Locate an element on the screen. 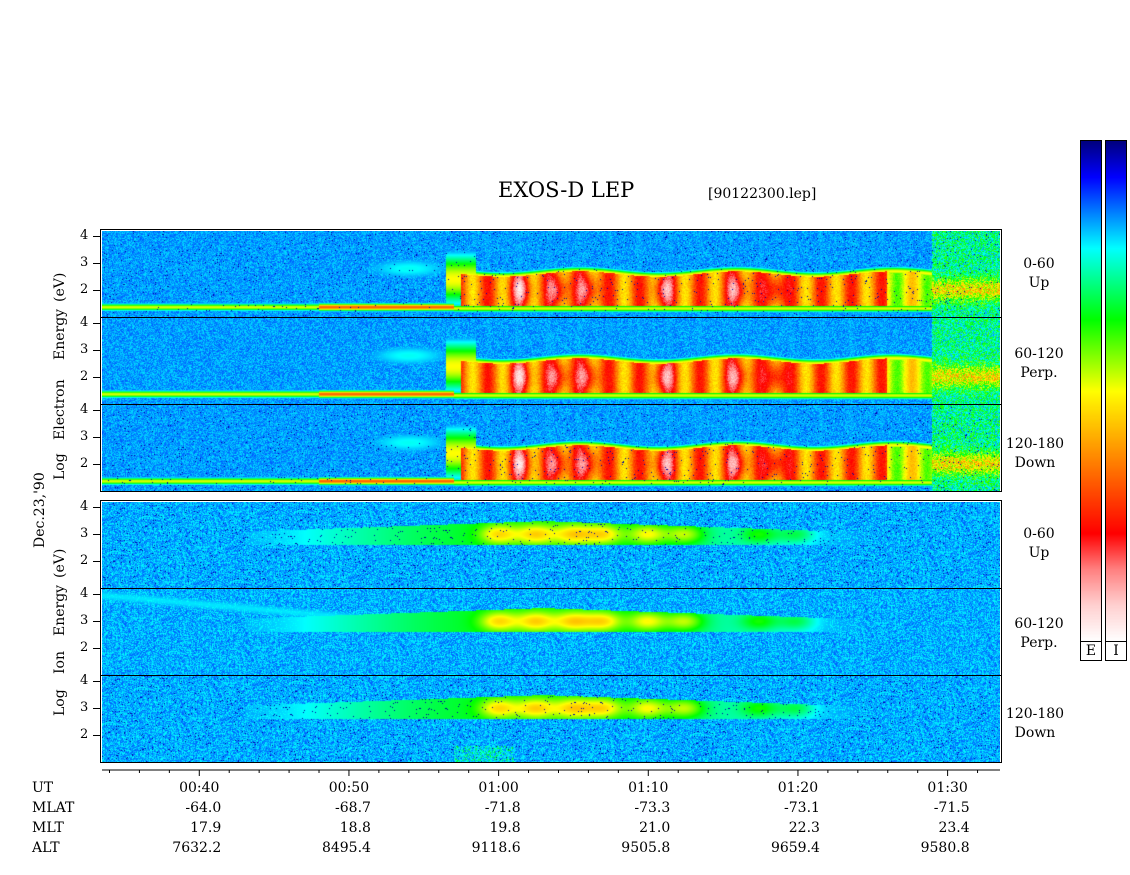 The image size is (1130, 875). ion-ylabel-energy: Energy is located at coordinates (60, 610).